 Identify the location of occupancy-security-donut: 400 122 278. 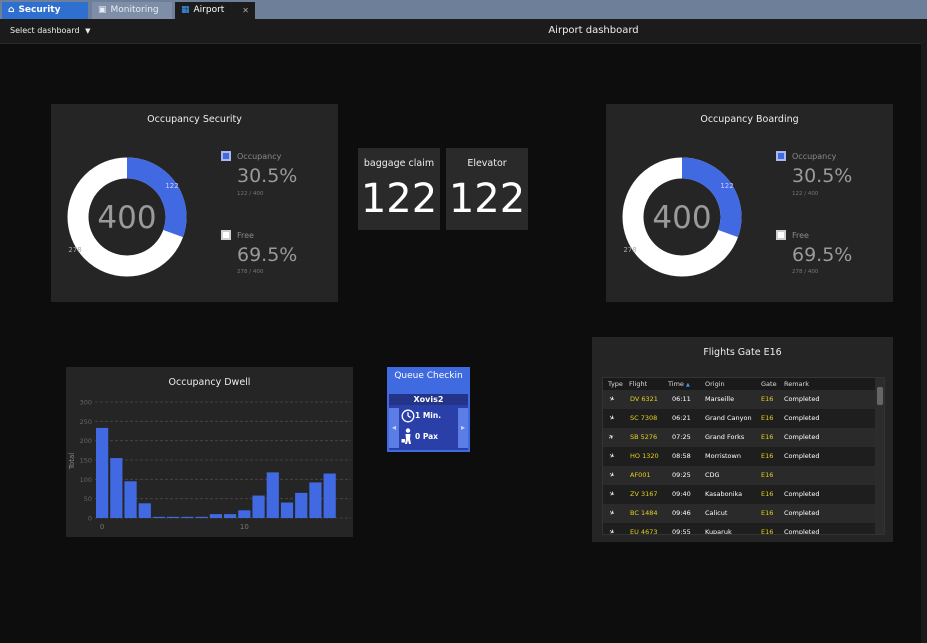
(127, 217).